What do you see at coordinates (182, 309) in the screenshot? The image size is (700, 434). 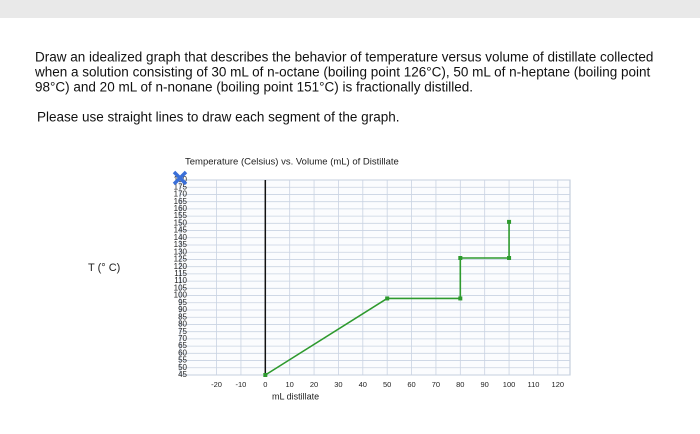 I see `y-tick-label: 90` at bounding box center [182, 309].